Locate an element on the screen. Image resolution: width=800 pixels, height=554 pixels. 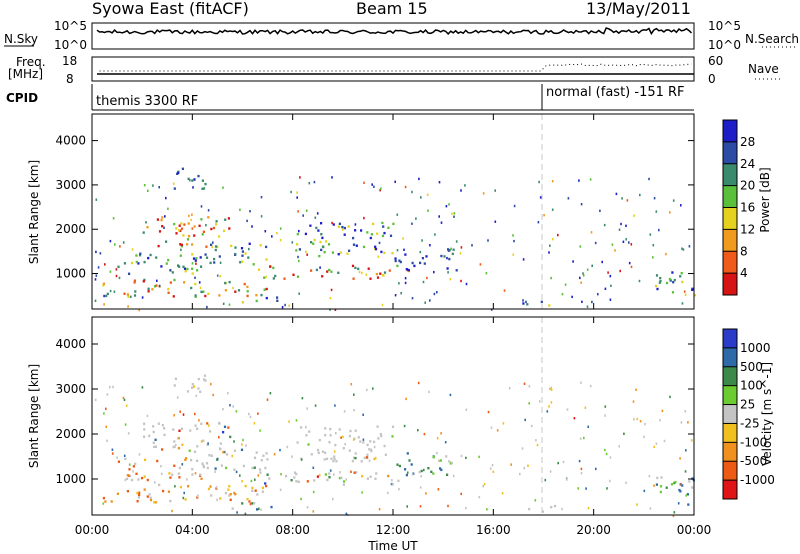
x-tick-label: 00:00 is located at coordinates (92, 530).